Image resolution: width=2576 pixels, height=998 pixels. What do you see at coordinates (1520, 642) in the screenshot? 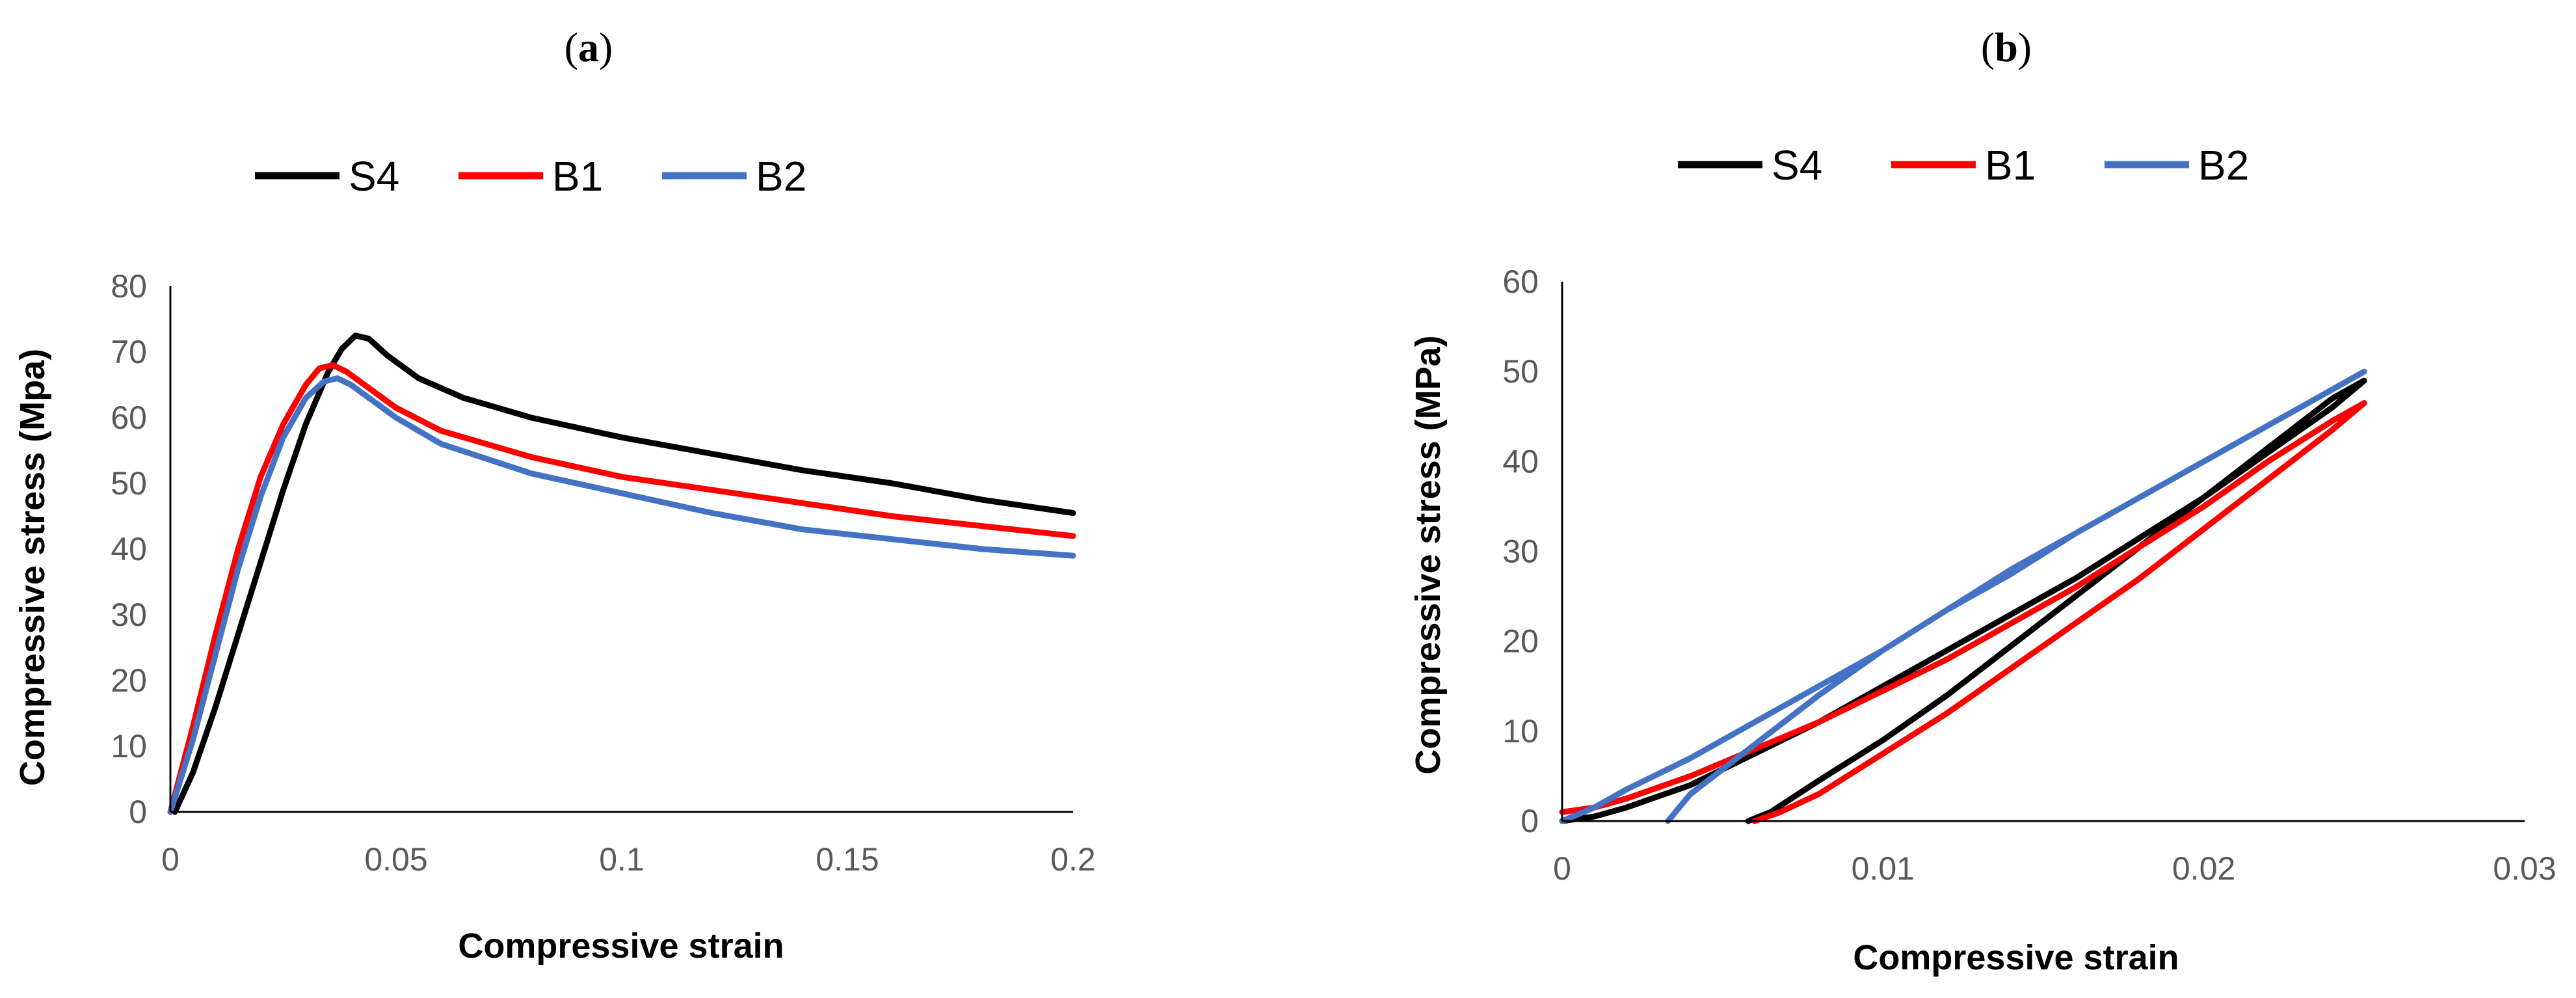
I see `panel-b-y-tick-label: 20` at bounding box center [1520, 642].